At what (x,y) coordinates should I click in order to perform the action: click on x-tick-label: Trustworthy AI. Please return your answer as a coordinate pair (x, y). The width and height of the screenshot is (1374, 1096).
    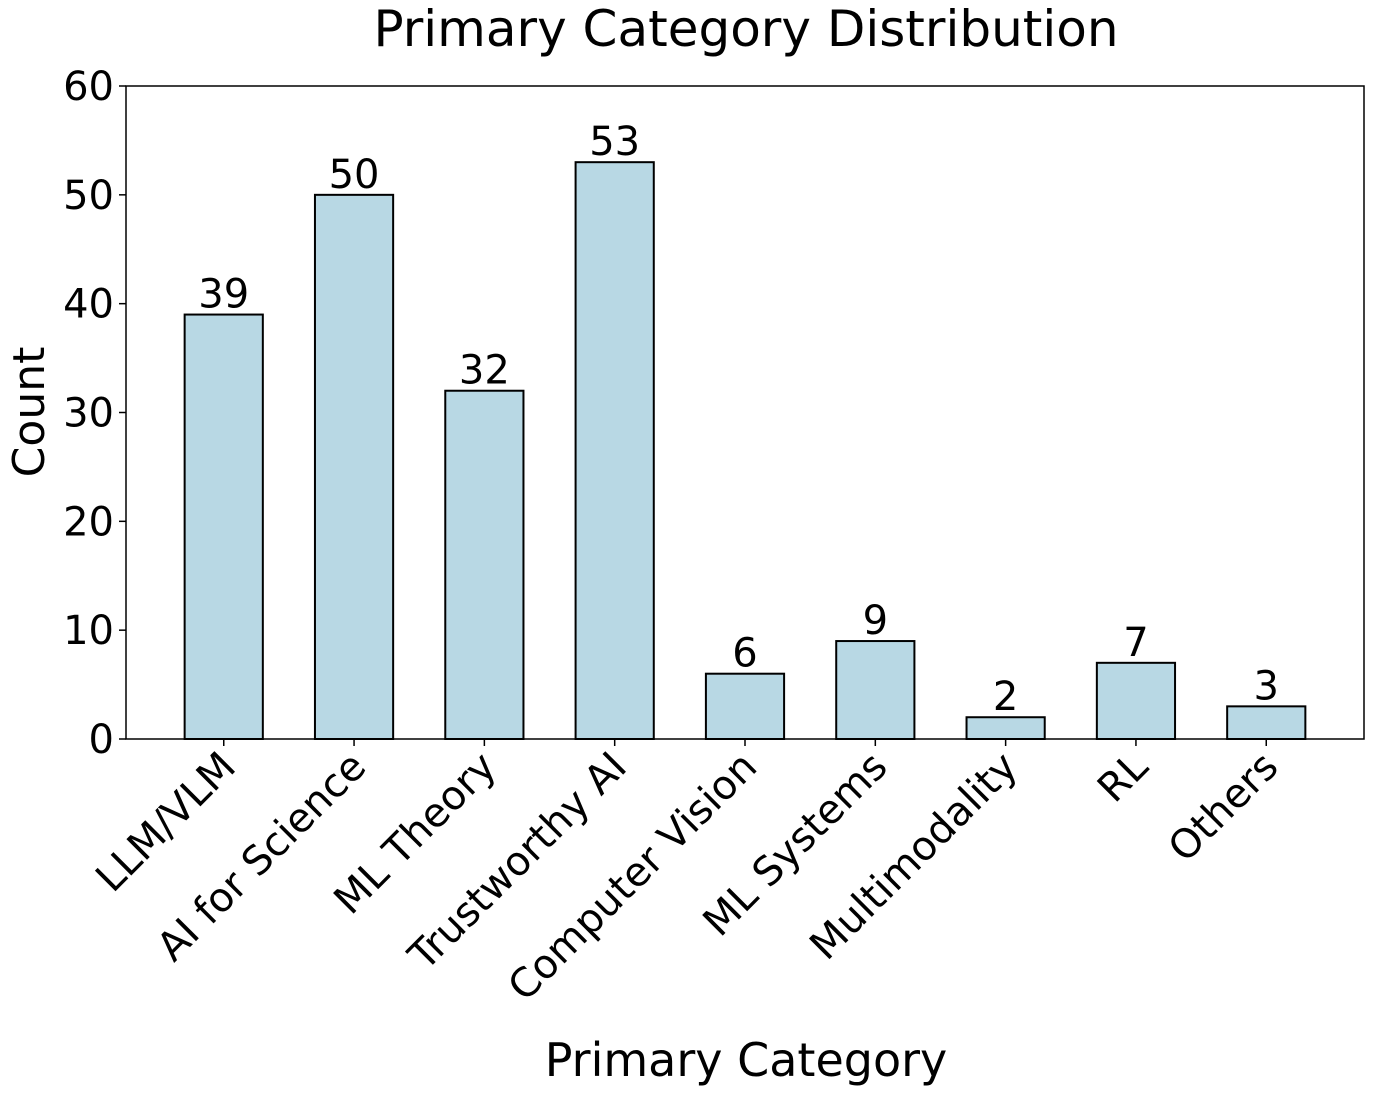
    Looking at the image, I should click on (518, 862).